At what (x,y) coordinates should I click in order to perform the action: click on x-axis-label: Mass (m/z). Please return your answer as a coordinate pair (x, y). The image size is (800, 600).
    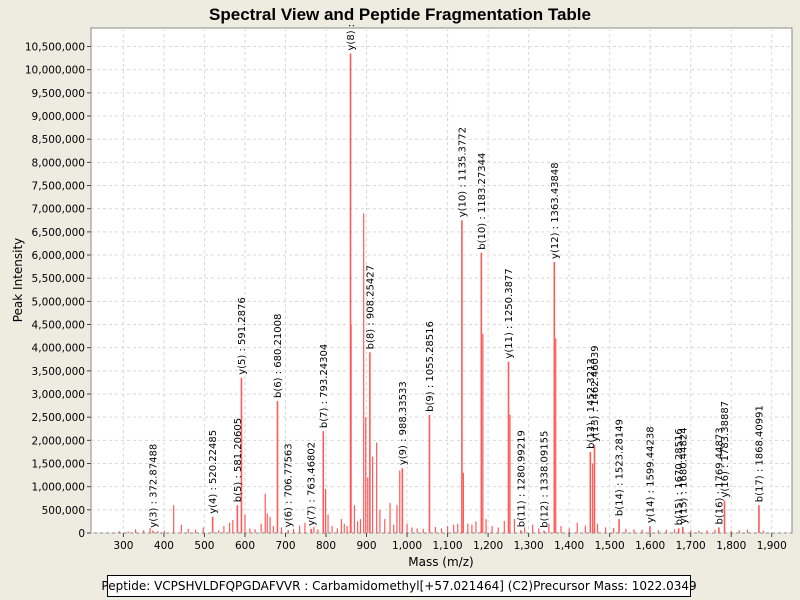
    Looking at the image, I should click on (440, 562).